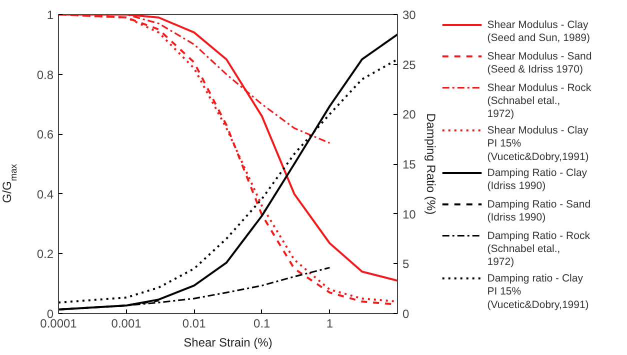 This screenshot has width=627, height=355. Describe the element at coordinates (539, 249) in the screenshot. I see `legend-label: Damping Ratio - Rock (Schnabel etal., 1972)` at that location.